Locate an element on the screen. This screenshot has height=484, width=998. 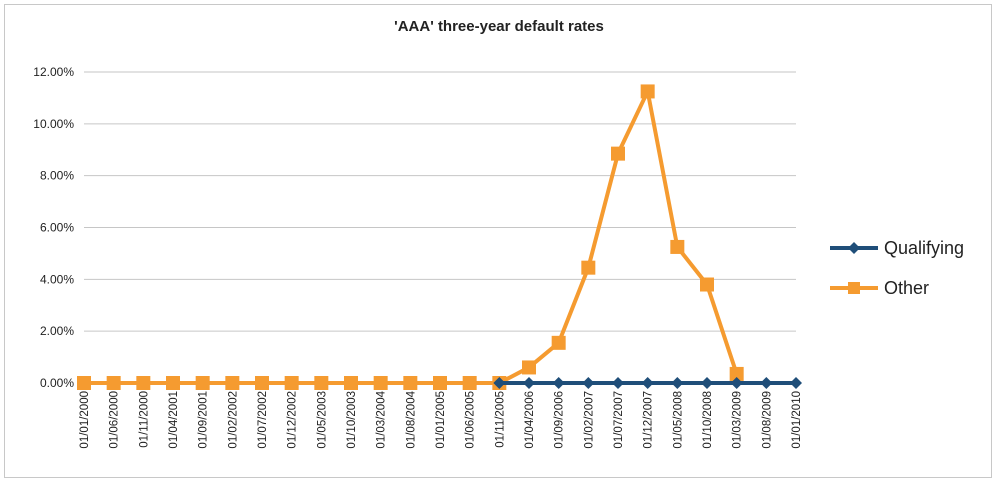
legend-label-qualifying: Qualifying is located at coordinates (924, 247).